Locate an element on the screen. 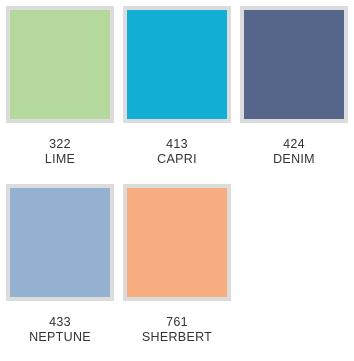 This screenshot has height=361, width=354. swatch-name: LIME is located at coordinates (60, 159).